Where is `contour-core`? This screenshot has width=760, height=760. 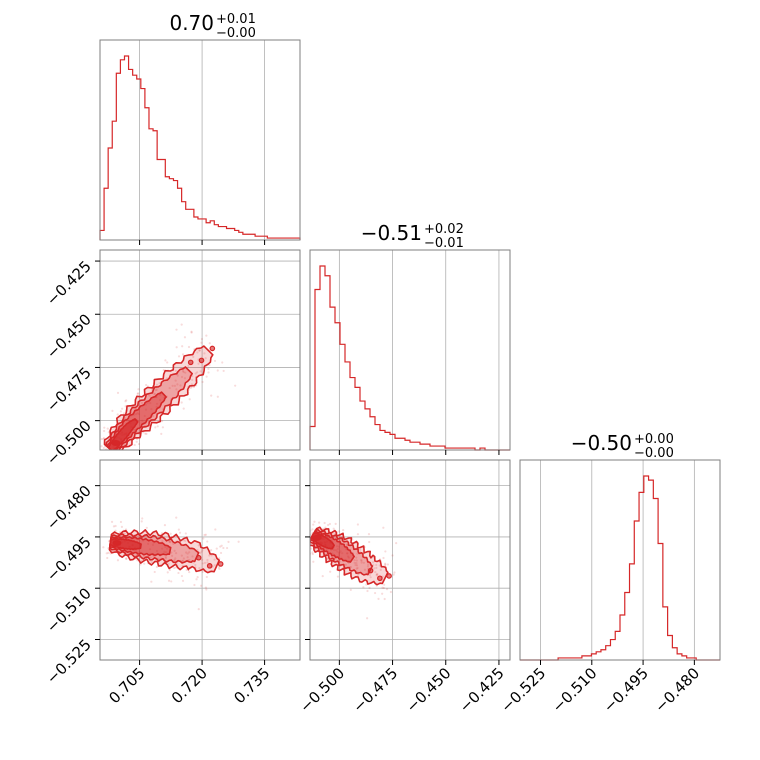
contour-core is located at coordinates (117, 542).